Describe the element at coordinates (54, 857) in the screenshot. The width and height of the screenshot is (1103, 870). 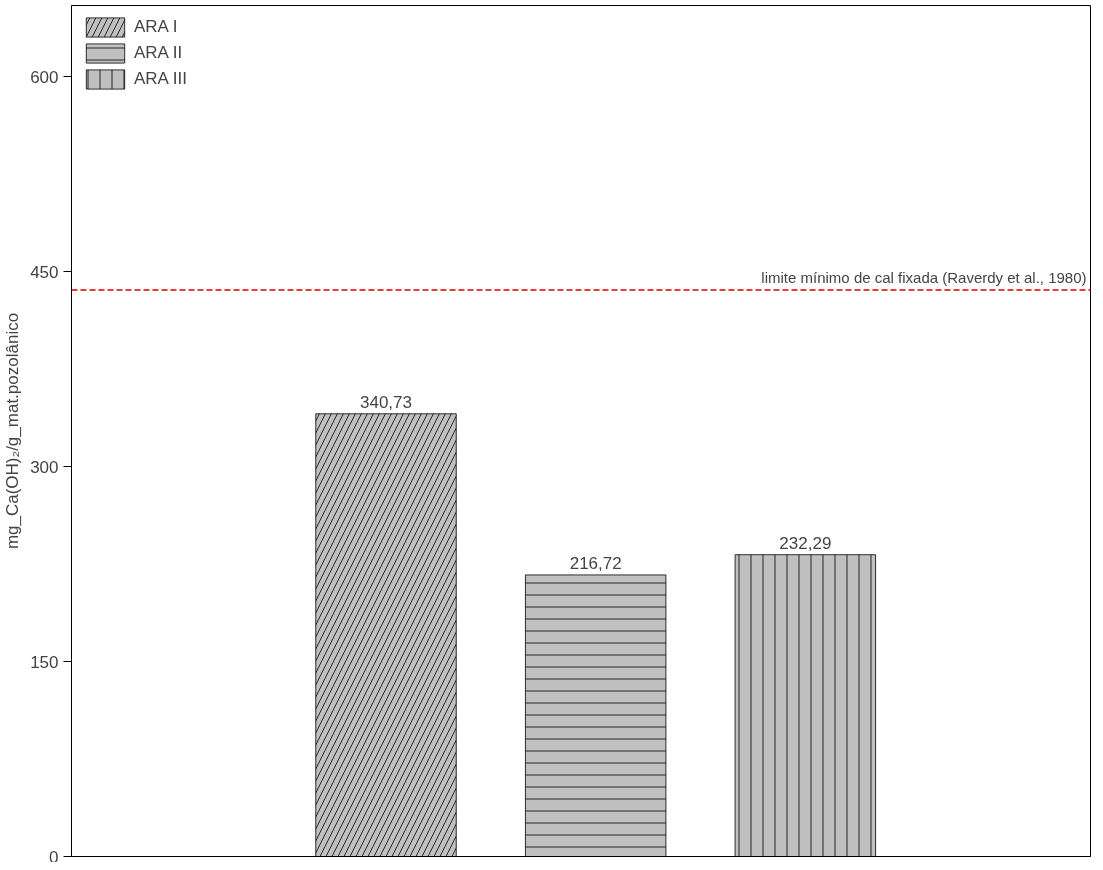
I see `y-tick-label: 0` at that location.